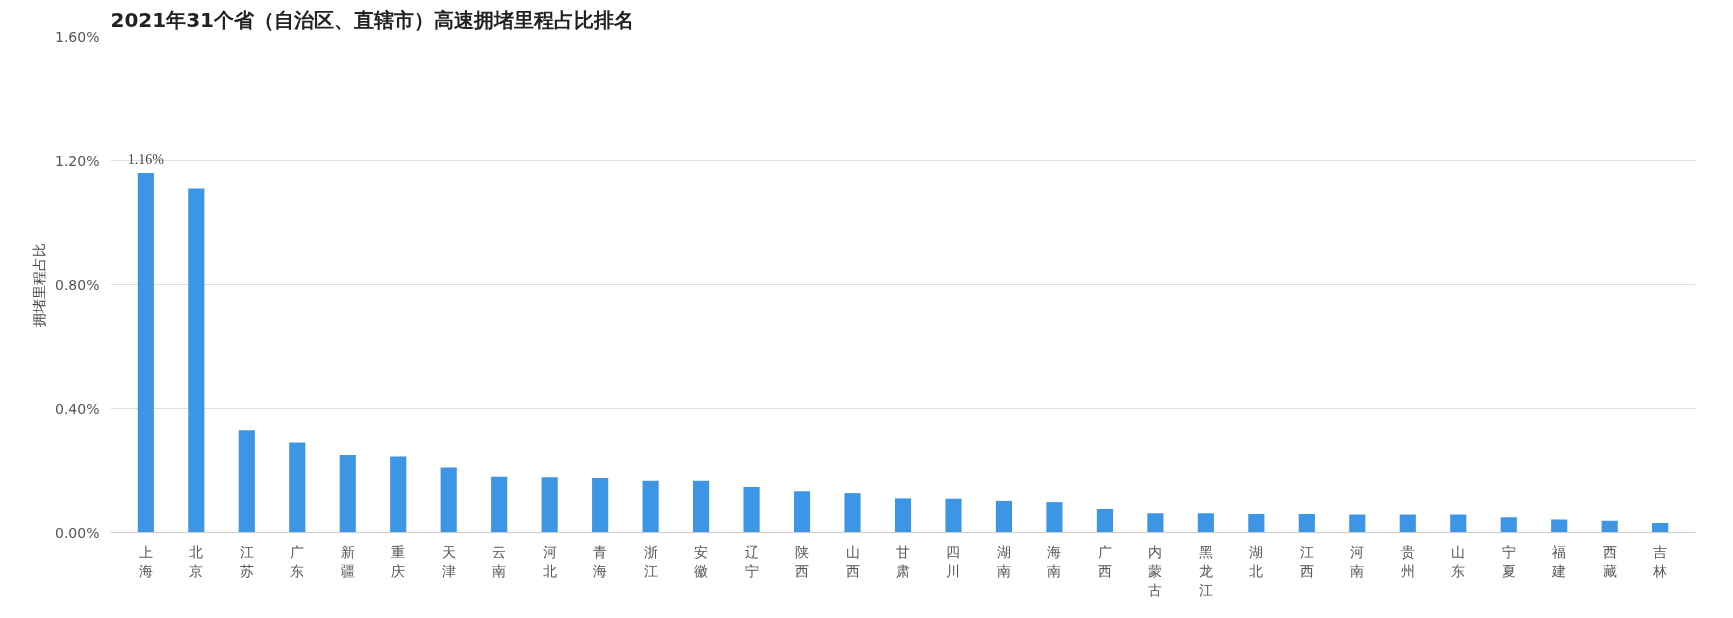  Describe the element at coordinates (600, 561) in the screenshot. I see `x-tick-label: 青海` at that location.